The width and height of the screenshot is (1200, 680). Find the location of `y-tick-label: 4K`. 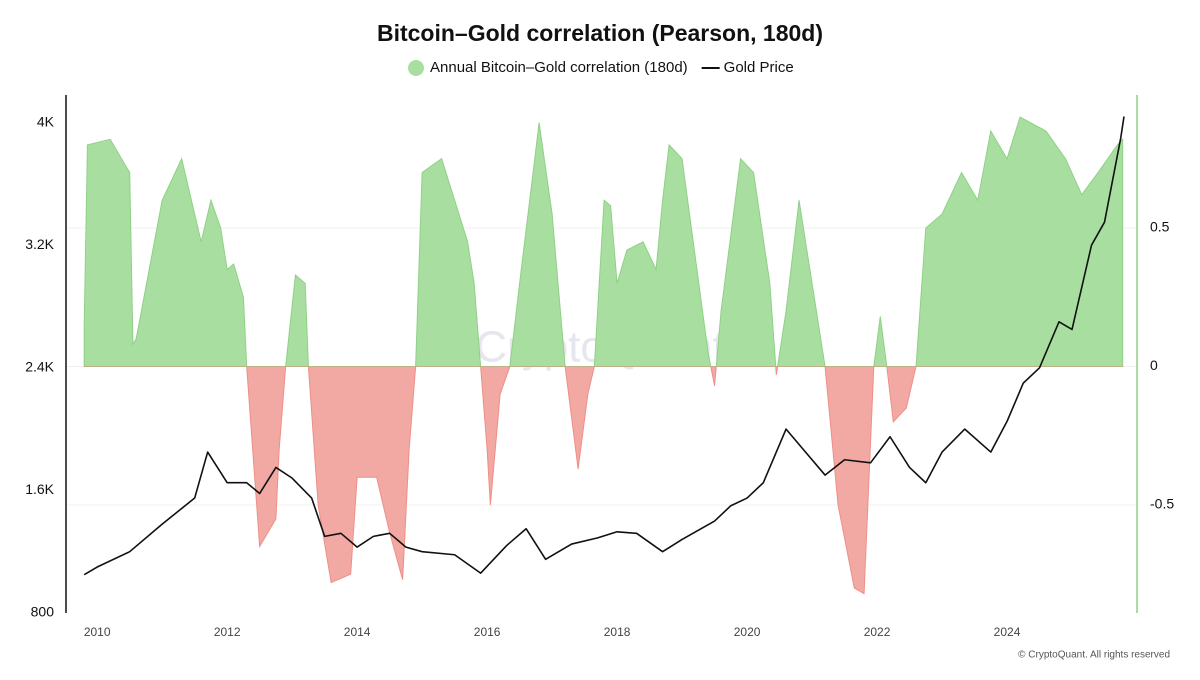

y-tick-label: 4K is located at coordinates (46, 121).